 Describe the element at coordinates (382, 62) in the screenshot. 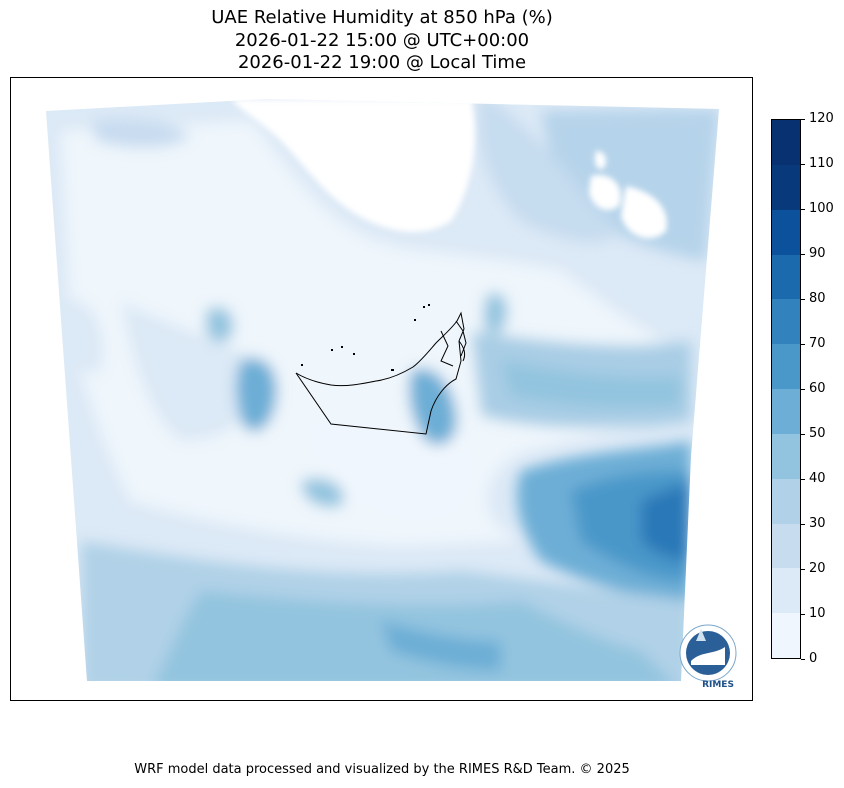

I see `title-line-3: 2026-01-22 19:00 @ Local Time` at that location.